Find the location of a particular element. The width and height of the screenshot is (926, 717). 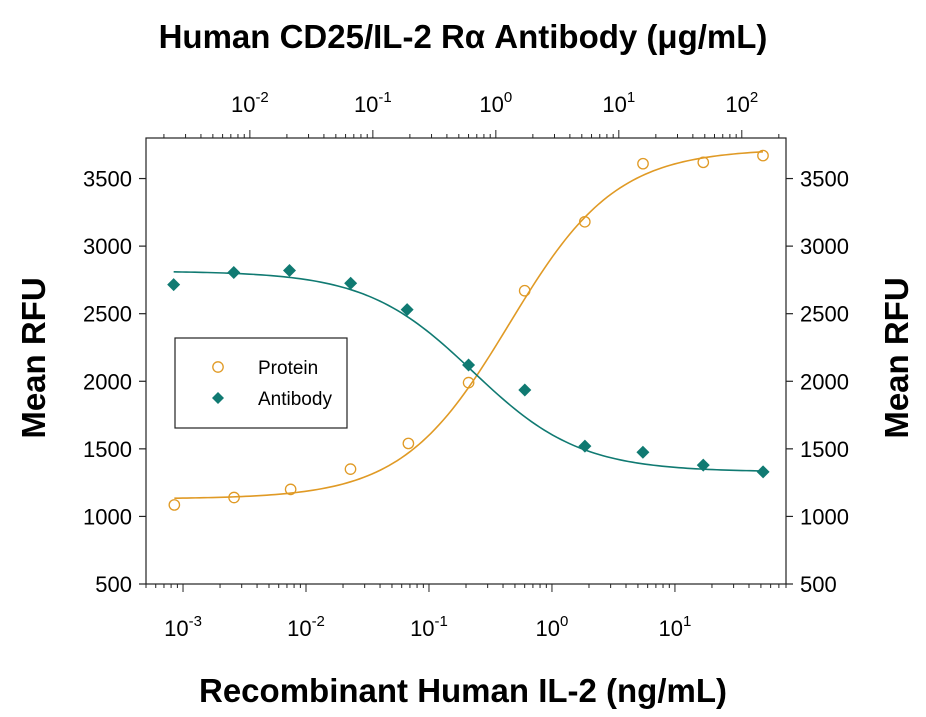

y-tick-label-left: 2000 is located at coordinates (107, 381).